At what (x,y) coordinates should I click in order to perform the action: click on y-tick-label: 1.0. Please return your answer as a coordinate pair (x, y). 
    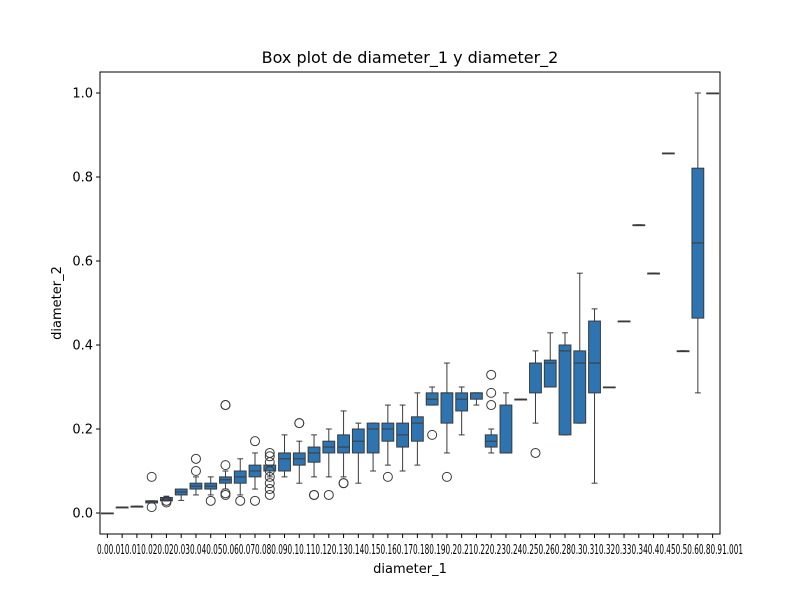
    Looking at the image, I should click on (82, 94).